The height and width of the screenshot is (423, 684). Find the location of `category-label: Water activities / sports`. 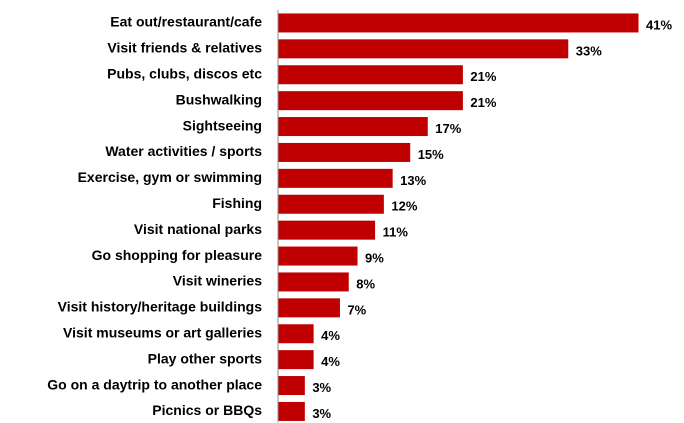

category-label: Water activities / sports is located at coordinates (183, 151).